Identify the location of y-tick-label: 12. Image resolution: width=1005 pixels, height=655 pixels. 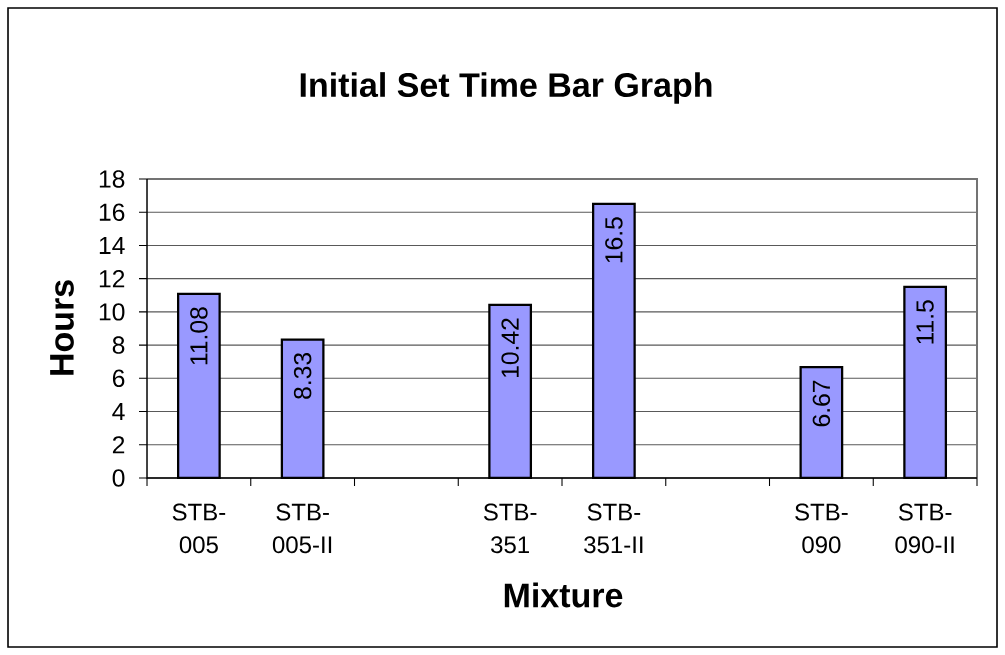
(112, 279).